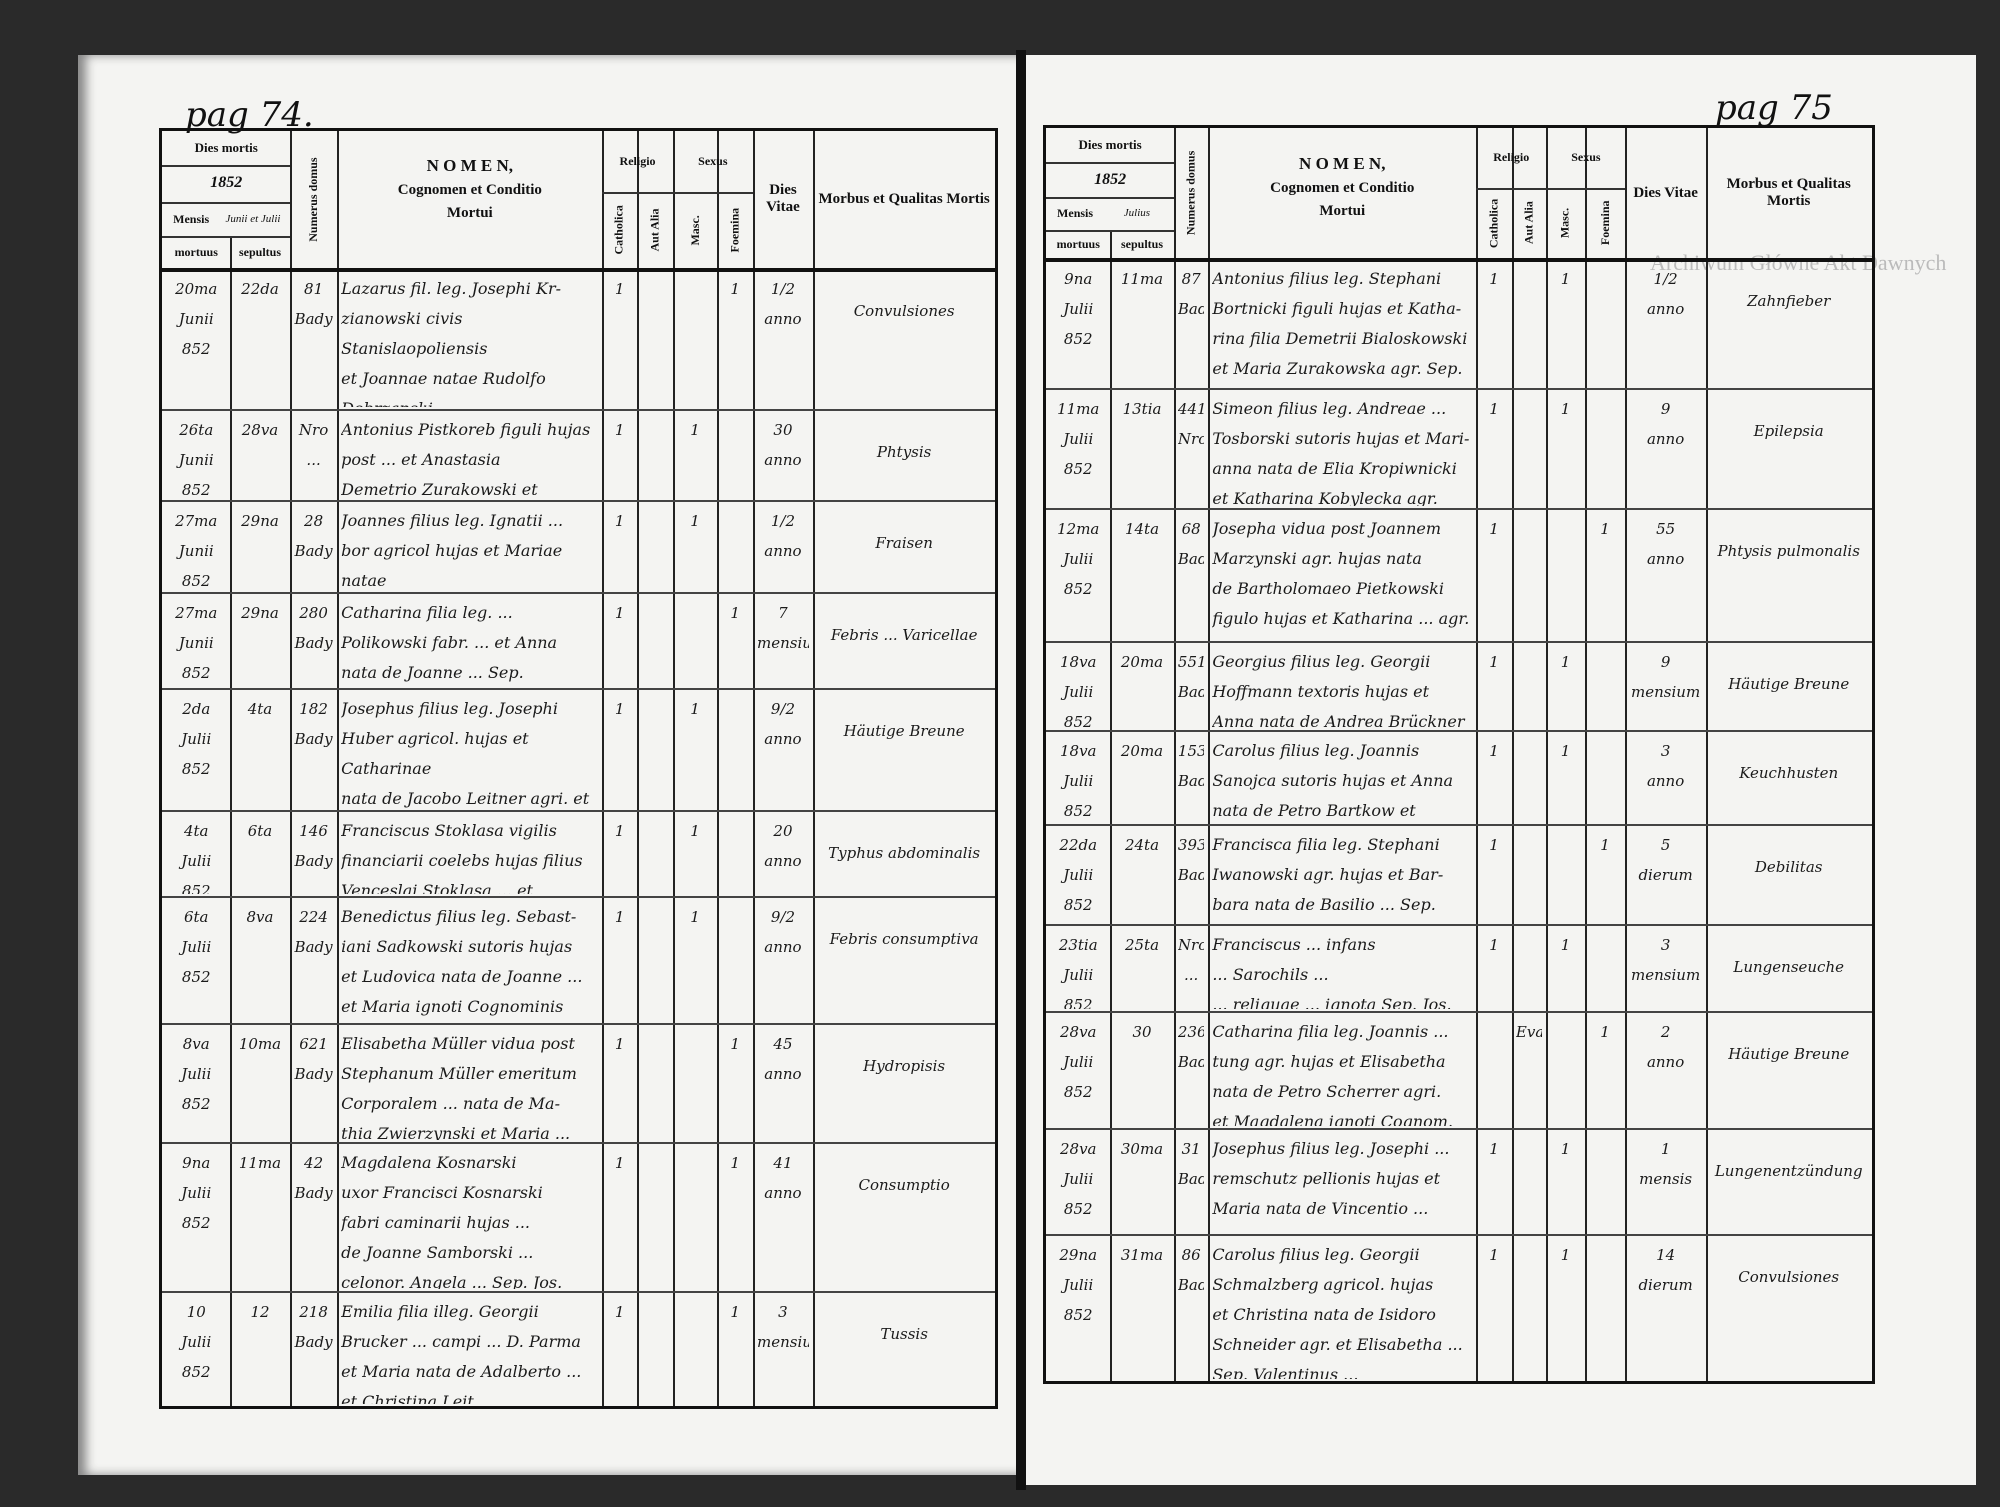  What do you see at coordinates (469, 190) in the screenshot?
I see `header-nomen-sub: Cognomen et Conditio` at bounding box center [469, 190].